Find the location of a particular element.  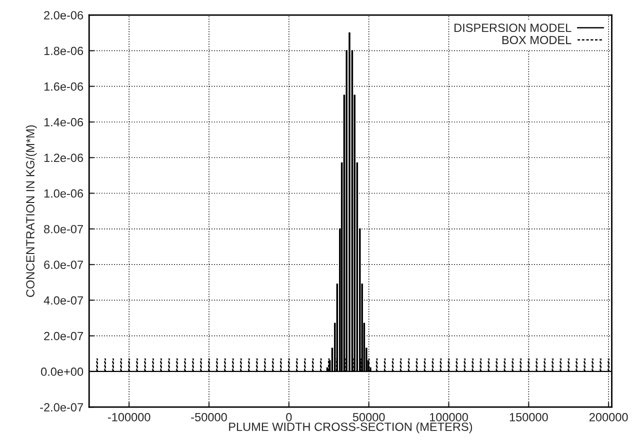

x-axis-title: PLUME WIDTH CROSS-SECTION (METERS) is located at coordinates (350, 428).